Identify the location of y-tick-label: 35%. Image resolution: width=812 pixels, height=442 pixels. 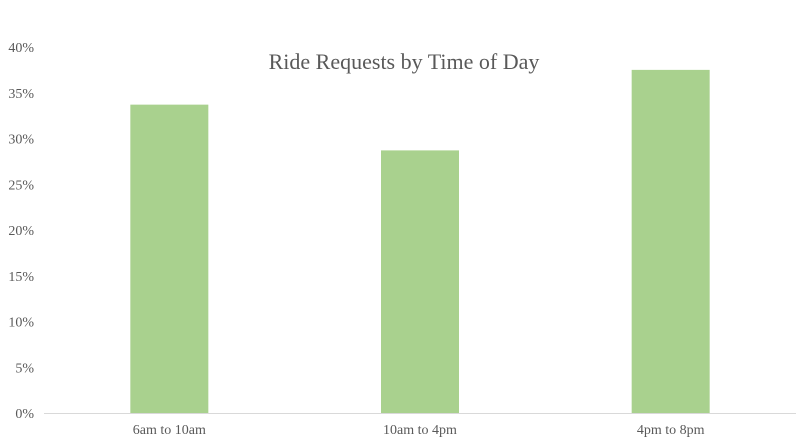
(21, 94).